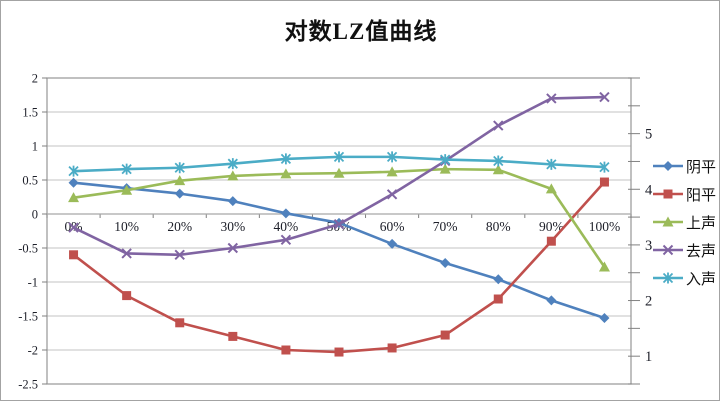 This screenshot has height=401, width=720. I want to click on triangle-marker-icon, so click(668, 221).